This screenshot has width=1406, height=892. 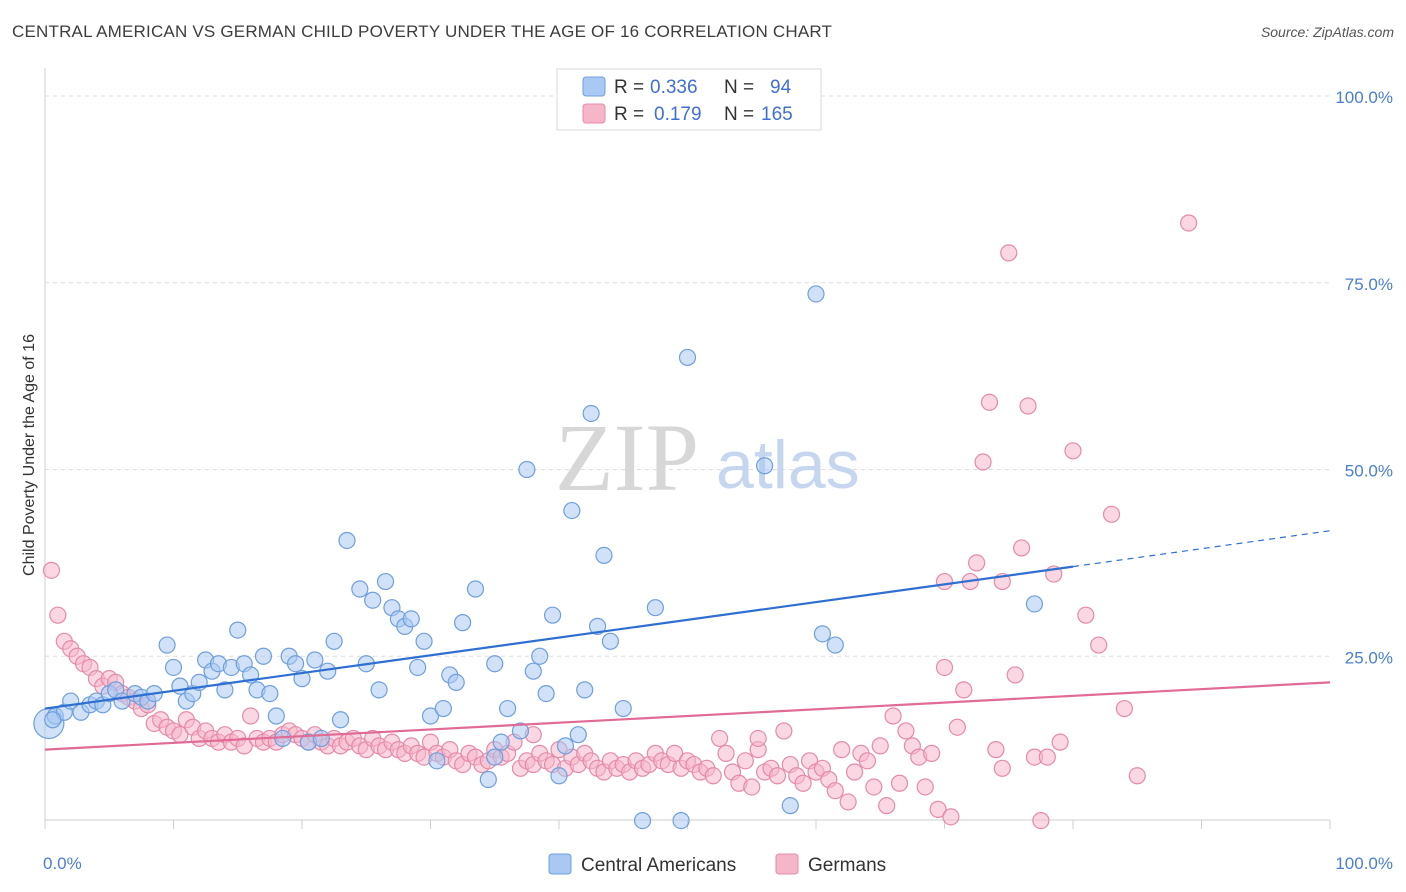 What do you see at coordinates (739, 114) in the screenshot?
I see `stats-legend-n-label-pink: N =` at bounding box center [739, 114].